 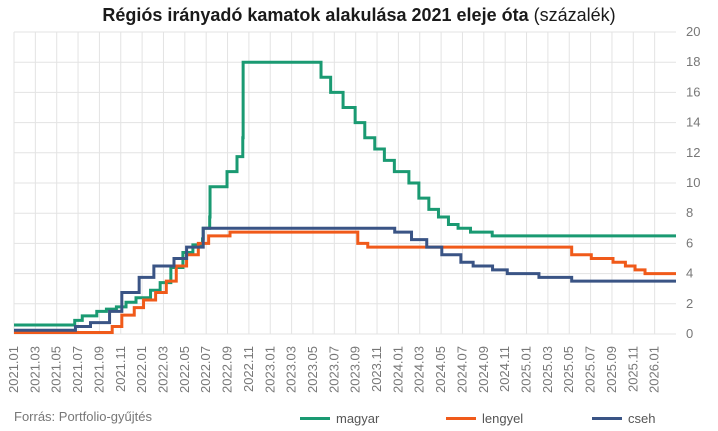 What do you see at coordinates (83, 416) in the screenshot?
I see `source-note: Forrás: Portfolio-gyűjtés` at bounding box center [83, 416].